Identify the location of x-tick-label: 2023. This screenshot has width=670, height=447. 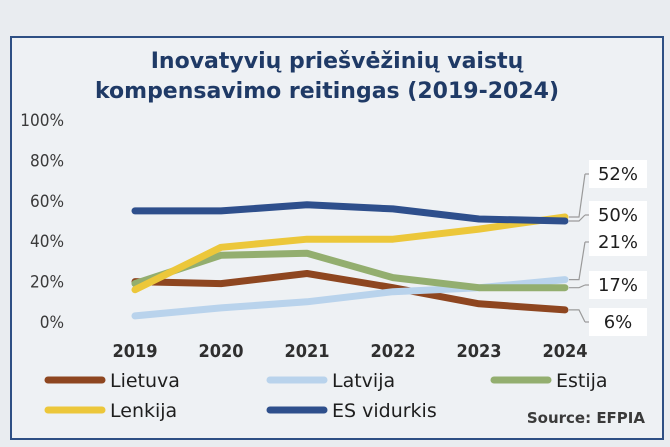
(478, 351).